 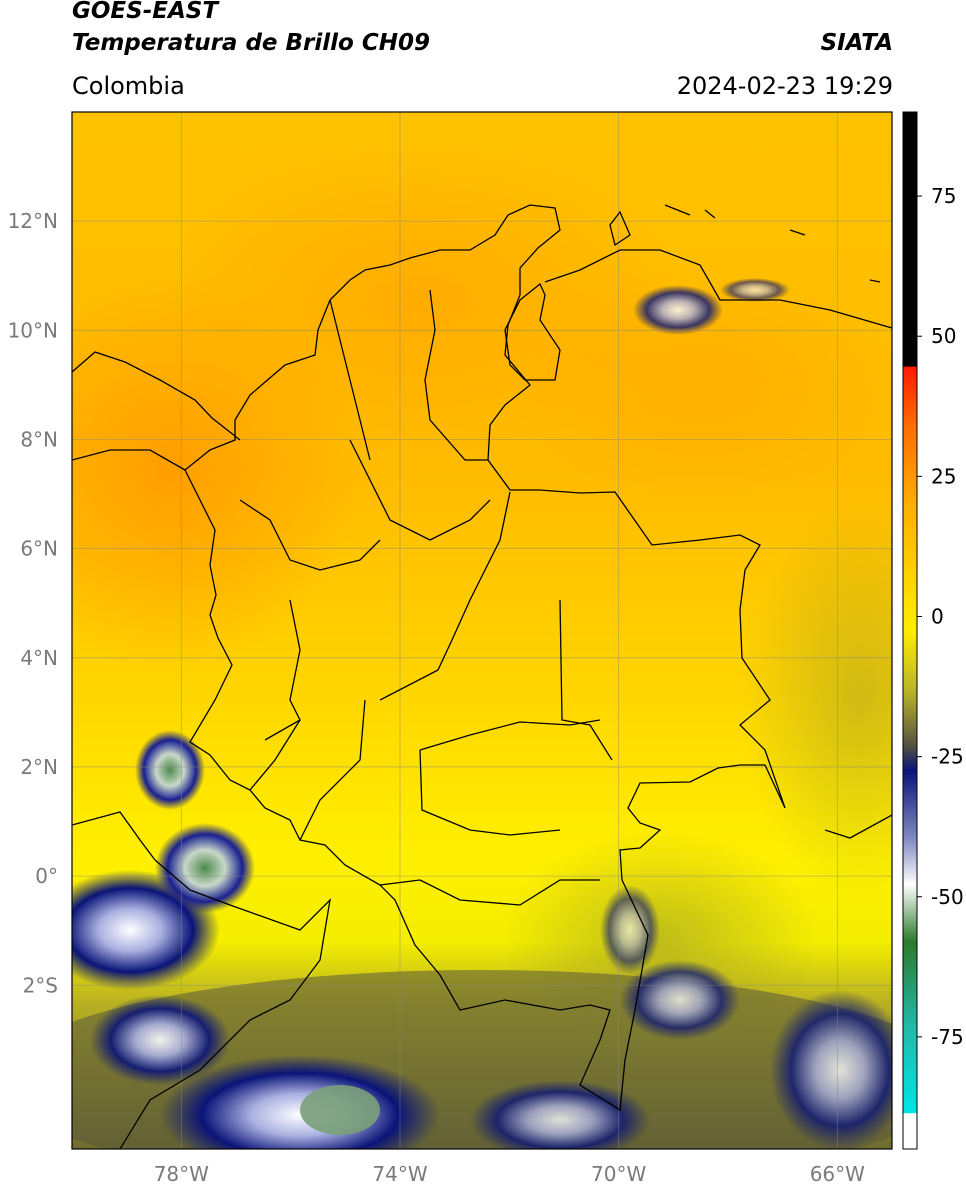 I want to click on lat-tick-label: 2°S, so click(x=40, y=985).